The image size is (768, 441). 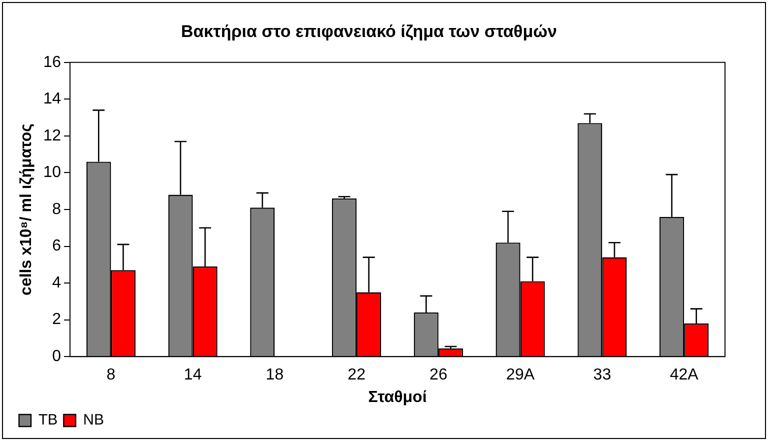 What do you see at coordinates (57, 246) in the screenshot?
I see `y-tick-label: 6` at bounding box center [57, 246].